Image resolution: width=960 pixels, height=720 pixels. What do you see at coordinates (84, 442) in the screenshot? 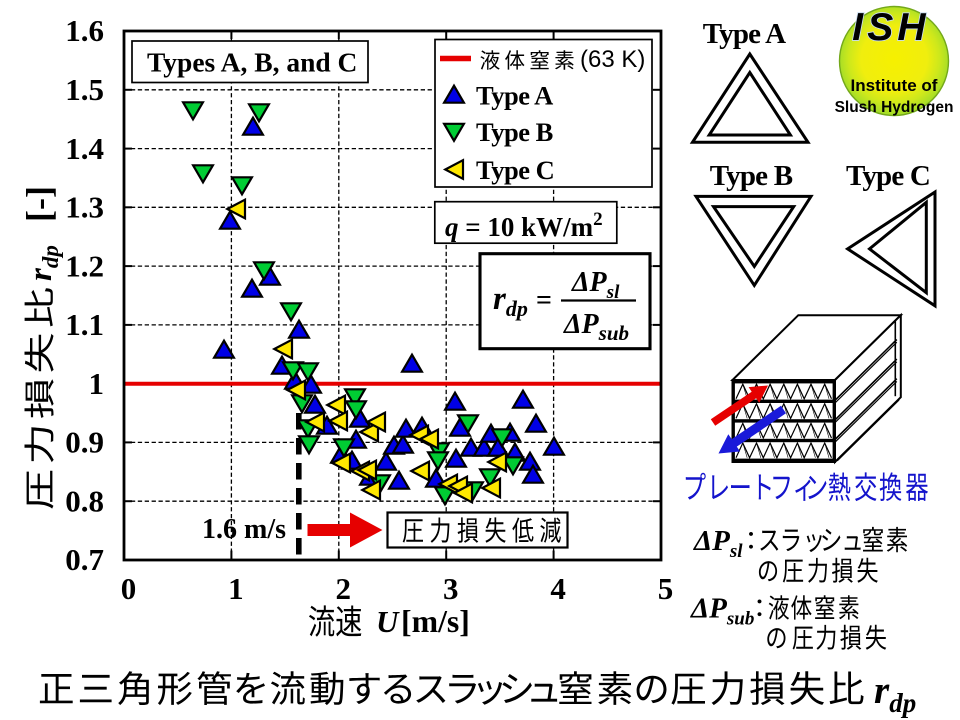
I see `svg-text: 0.9` at bounding box center [84, 442].